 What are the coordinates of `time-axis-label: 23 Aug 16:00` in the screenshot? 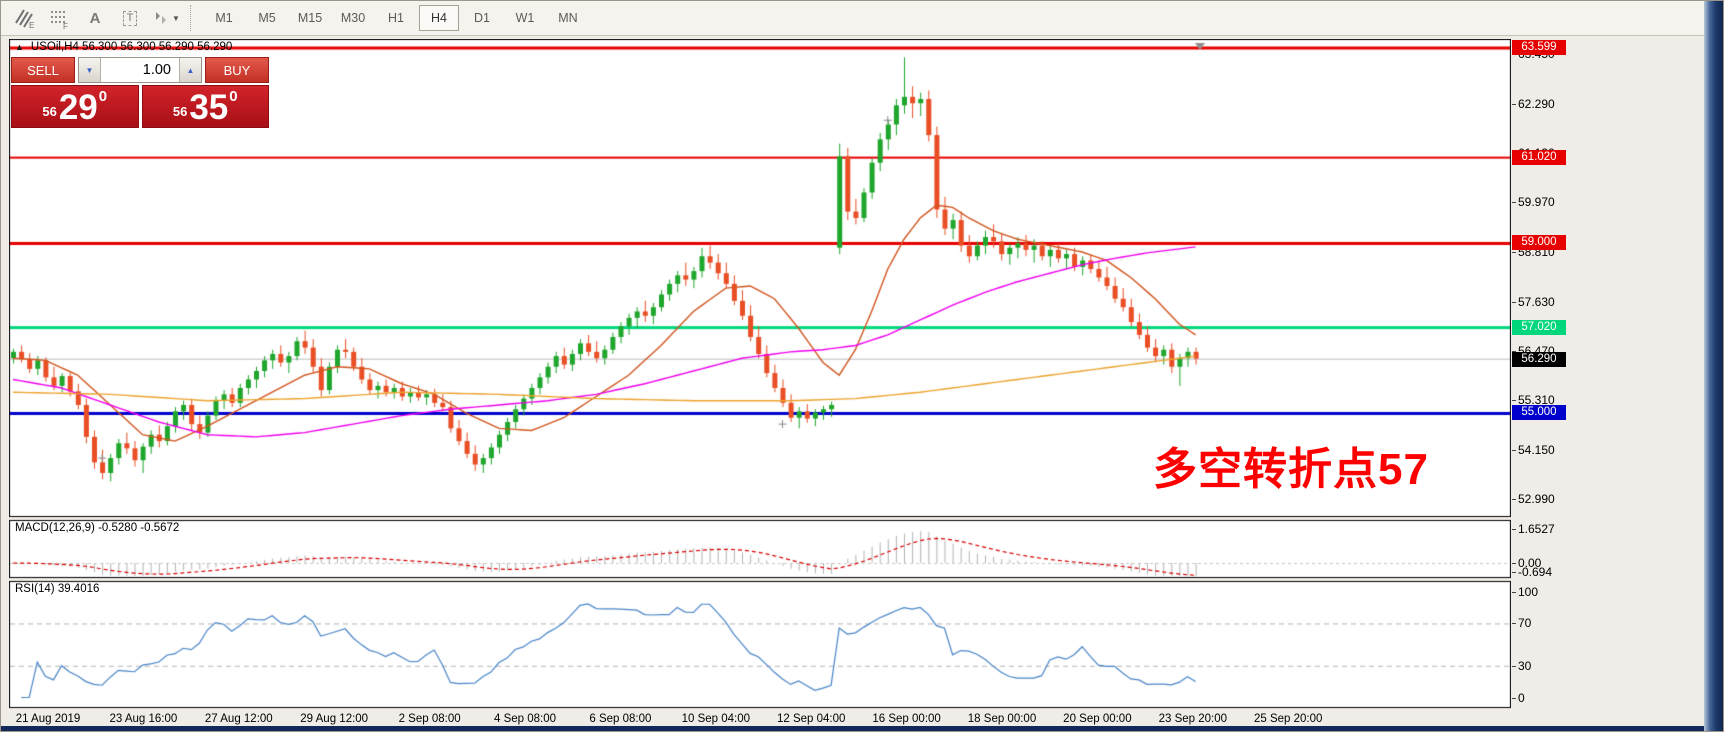 It's located at (143, 719).